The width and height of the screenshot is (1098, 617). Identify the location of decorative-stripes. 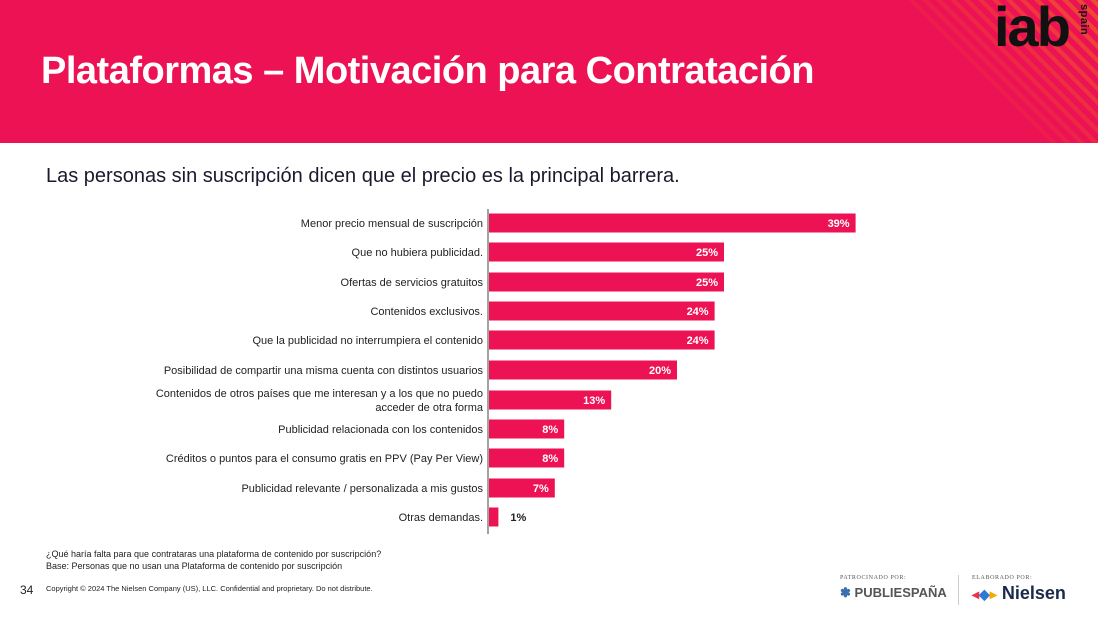
(1003, 71).